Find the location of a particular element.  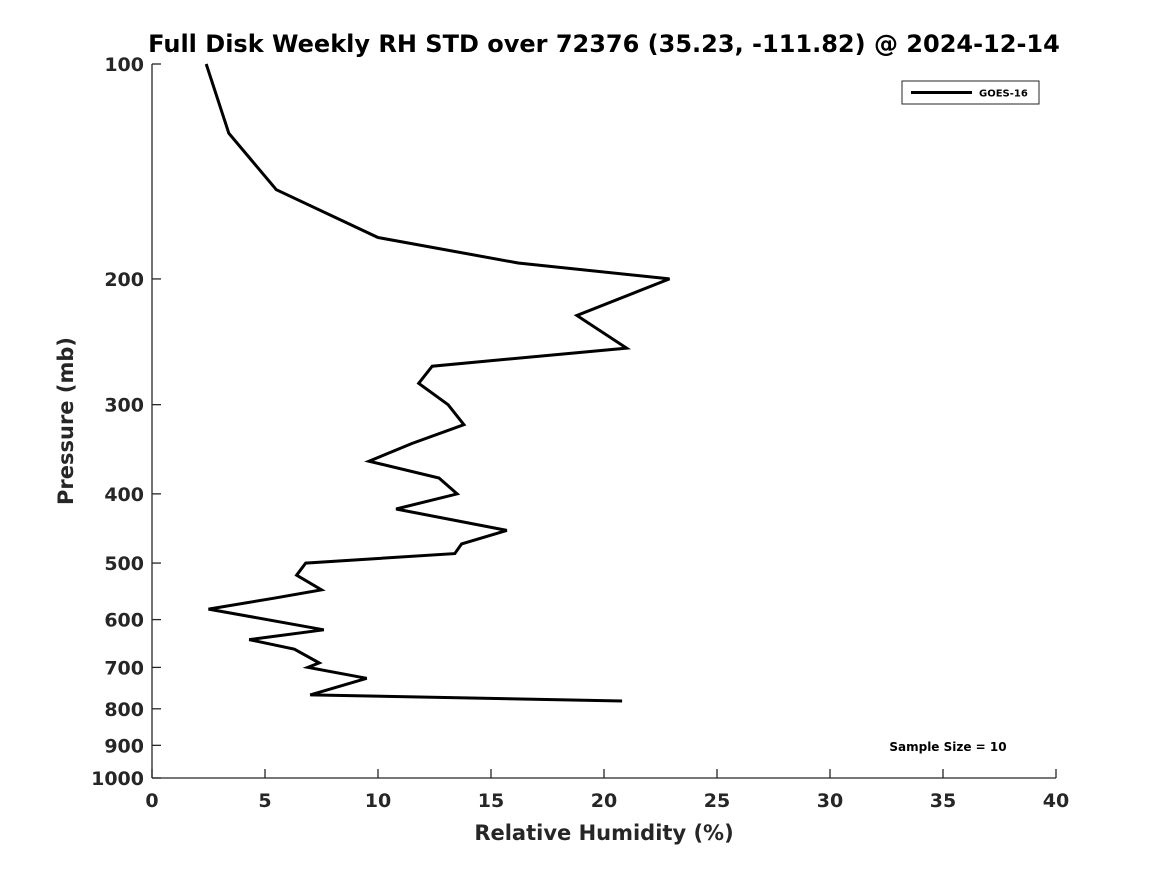

x-tick-label: 10 is located at coordinates (378, 801).